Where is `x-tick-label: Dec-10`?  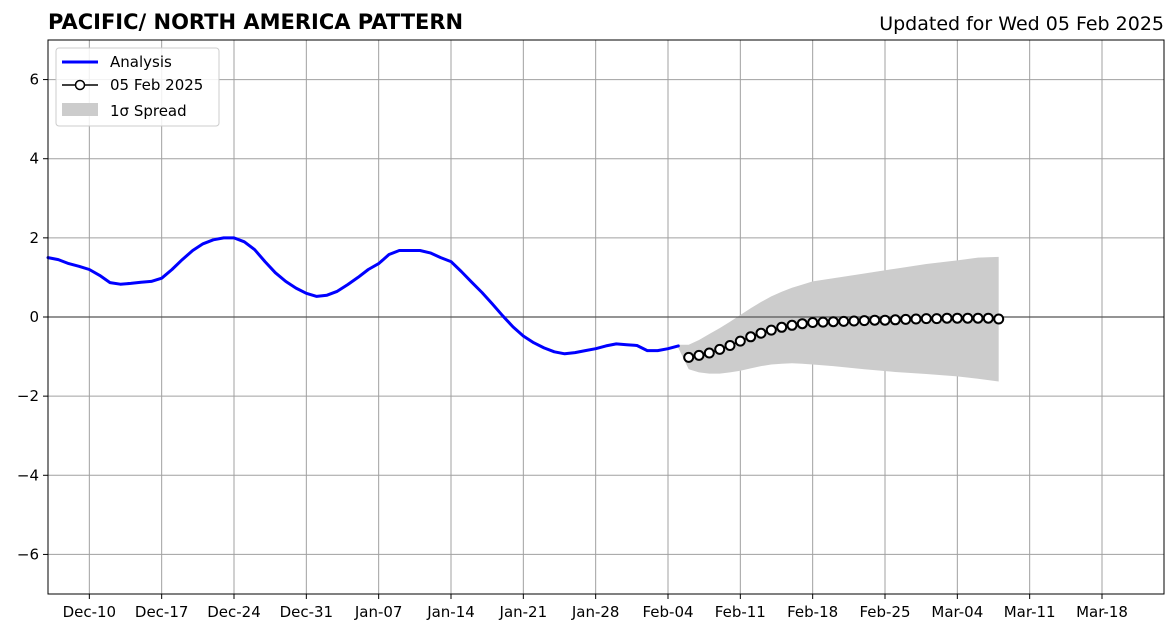 x-tick-label: Dec-10 is located at coordinates (90, 612).